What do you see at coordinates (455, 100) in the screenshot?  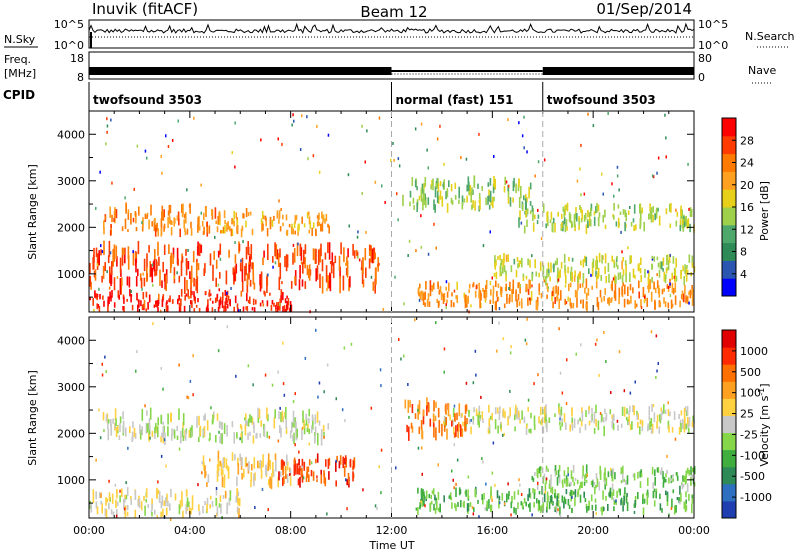 I see `cpid-segment-label: normal (fast) 151` at bounding box center [455, 100].